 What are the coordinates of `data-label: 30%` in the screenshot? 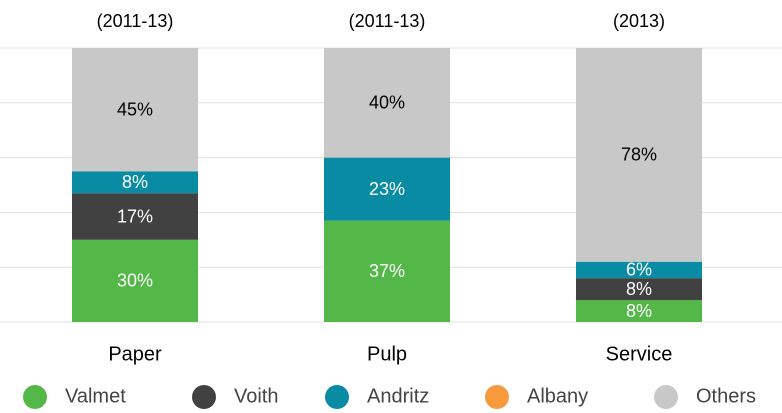 It's located at (135, 281).